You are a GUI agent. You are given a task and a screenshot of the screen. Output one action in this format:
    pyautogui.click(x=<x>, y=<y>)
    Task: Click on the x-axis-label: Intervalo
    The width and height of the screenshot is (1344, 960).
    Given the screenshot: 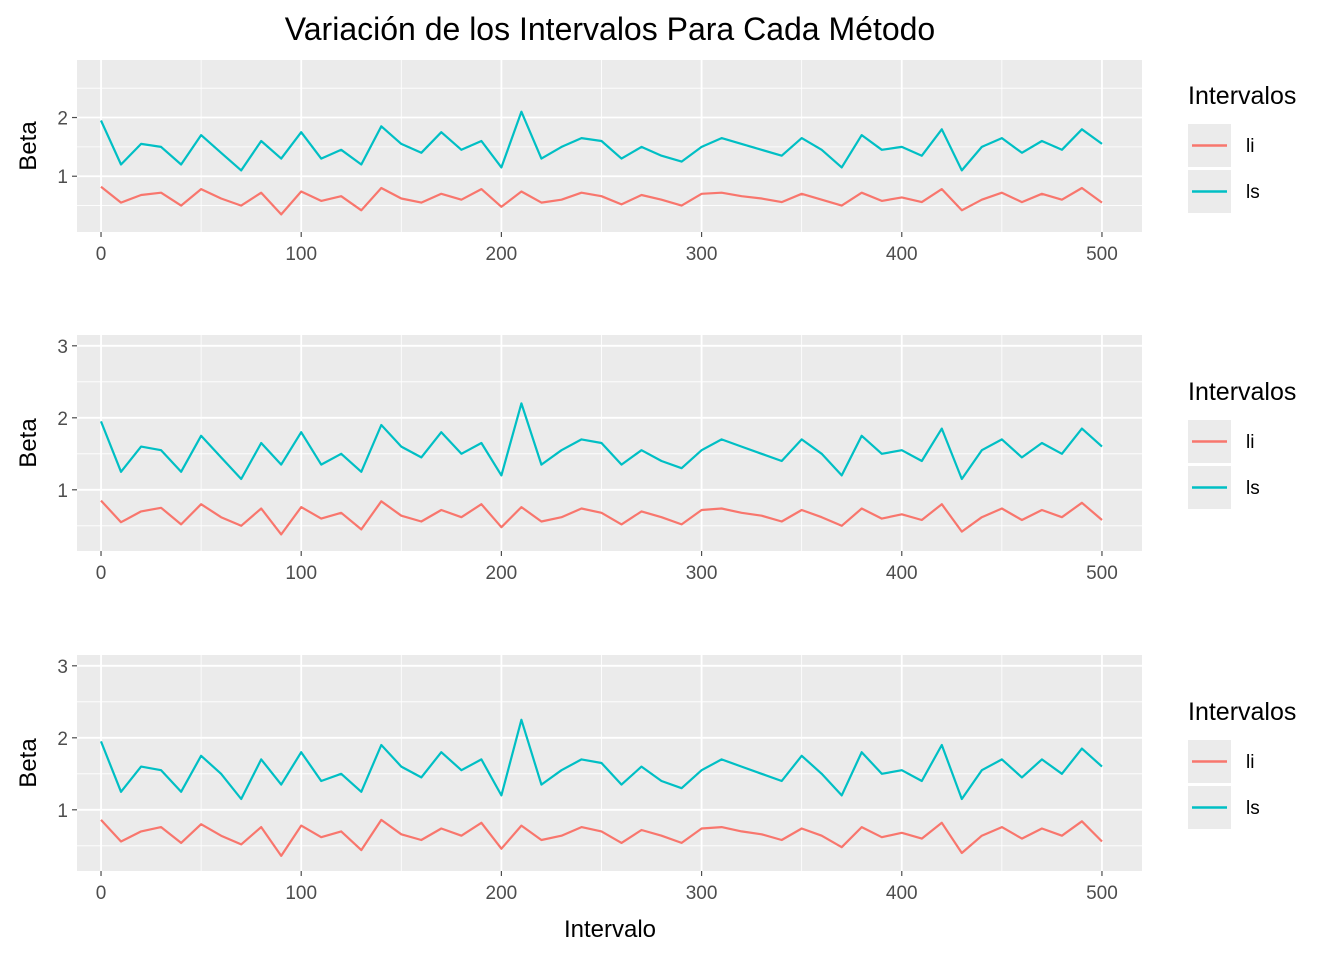 What is the action you would take?
    pyautogui.click(x=610, y=929)
    